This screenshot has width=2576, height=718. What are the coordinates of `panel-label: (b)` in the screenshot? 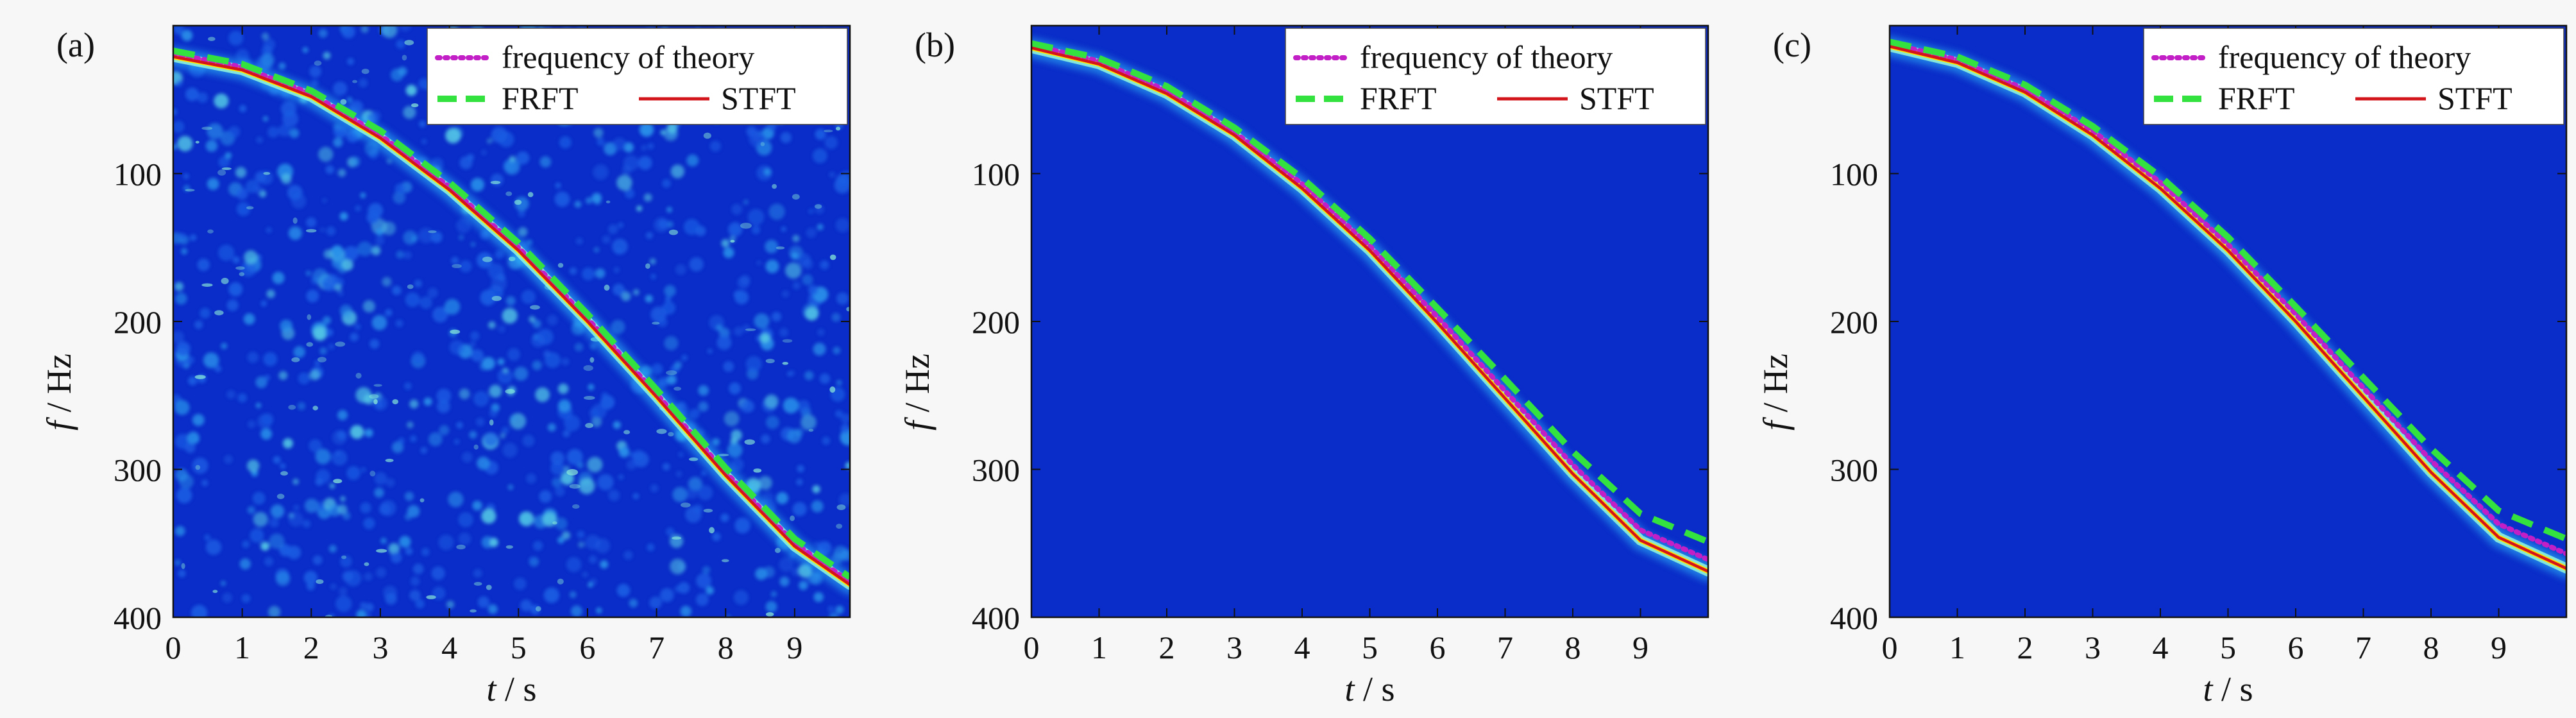 It's located at (935, 45).